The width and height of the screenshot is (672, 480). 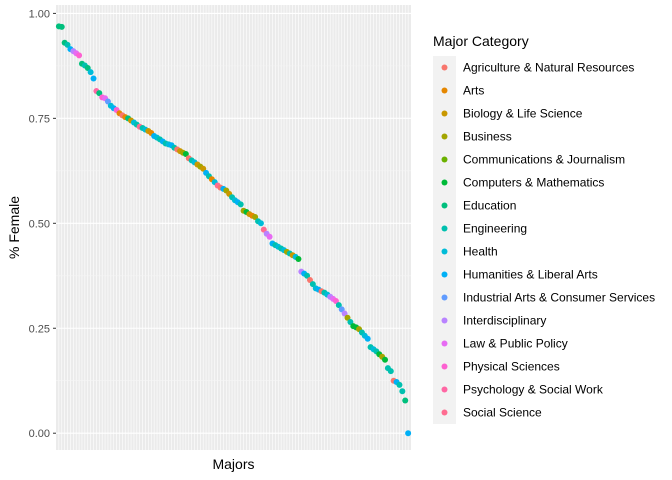 I want to click on x-axis-title: Majors, so click(x=233, y=464).